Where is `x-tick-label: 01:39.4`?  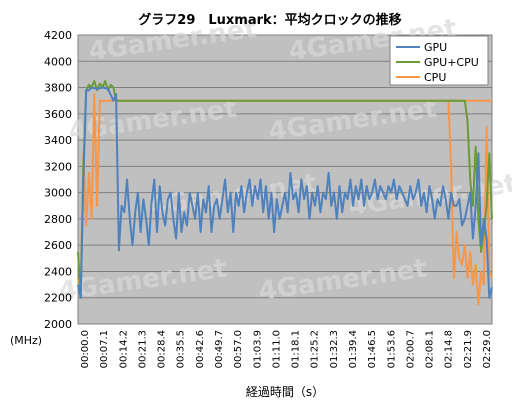 x-tick-label: 01:39.4 is located at coordinates (353, 349).